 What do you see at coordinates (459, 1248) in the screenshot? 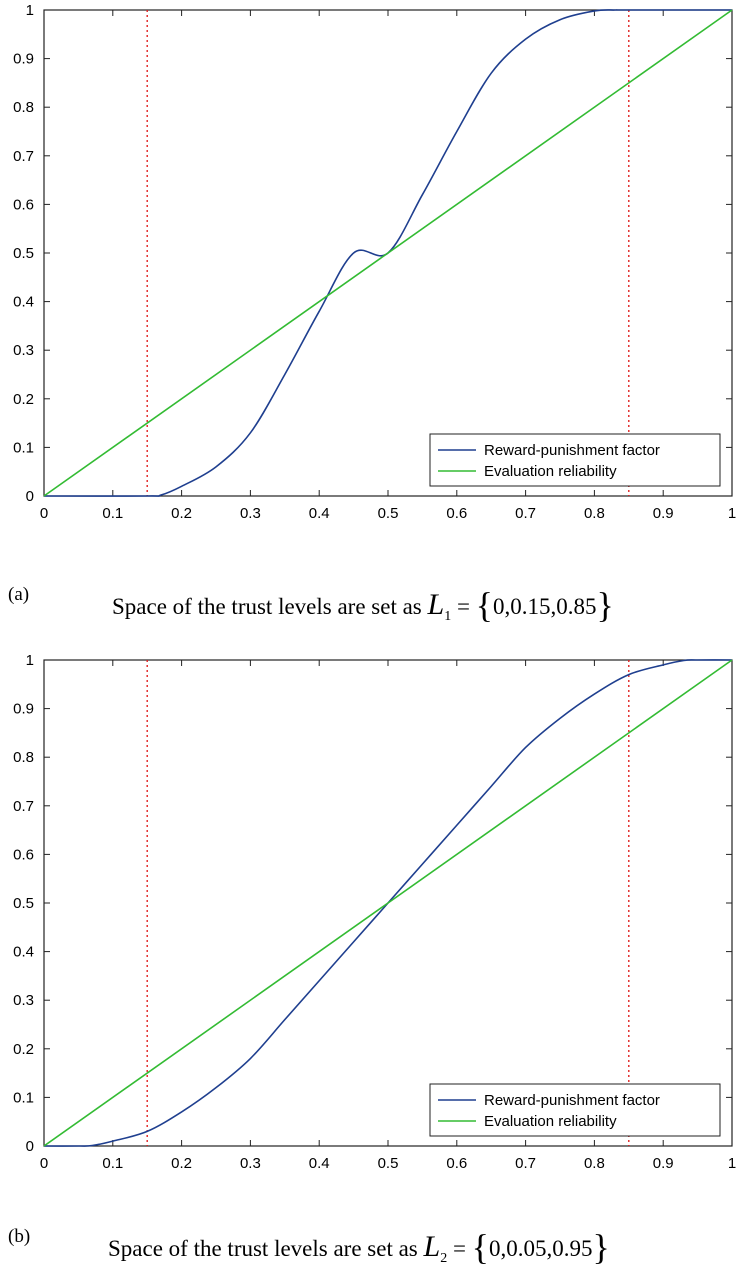
I see `caption-equals-b: =` at bounding box center [459, 1248].